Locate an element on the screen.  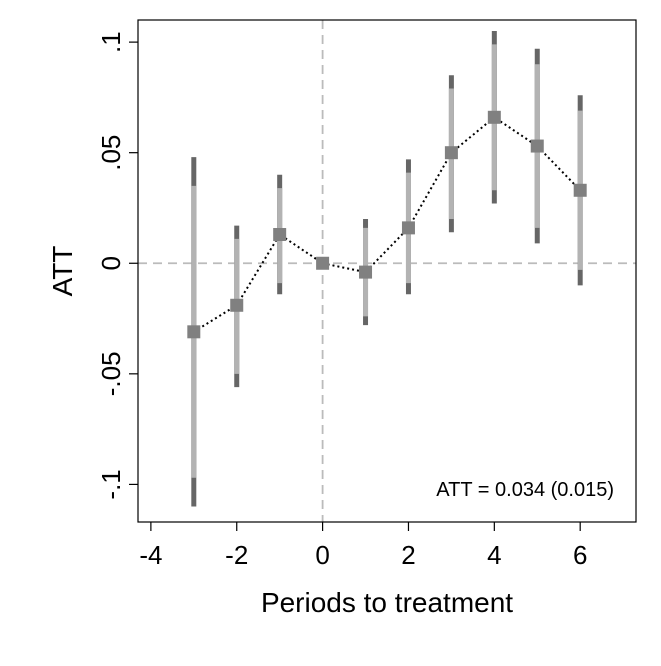
x-tick-label: -4 is located at coordinates (150, 555).